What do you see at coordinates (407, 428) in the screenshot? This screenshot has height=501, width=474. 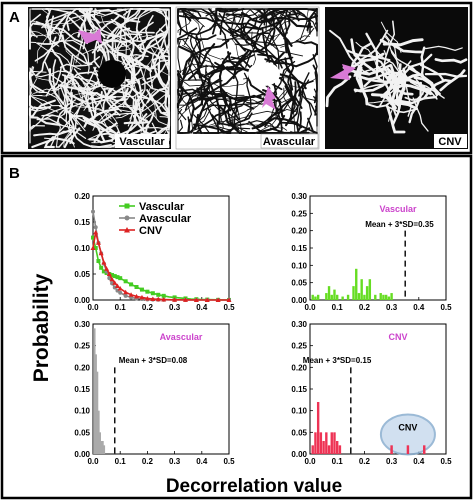 I see `annotation-label: CNV` at bounding box center [407, 428].